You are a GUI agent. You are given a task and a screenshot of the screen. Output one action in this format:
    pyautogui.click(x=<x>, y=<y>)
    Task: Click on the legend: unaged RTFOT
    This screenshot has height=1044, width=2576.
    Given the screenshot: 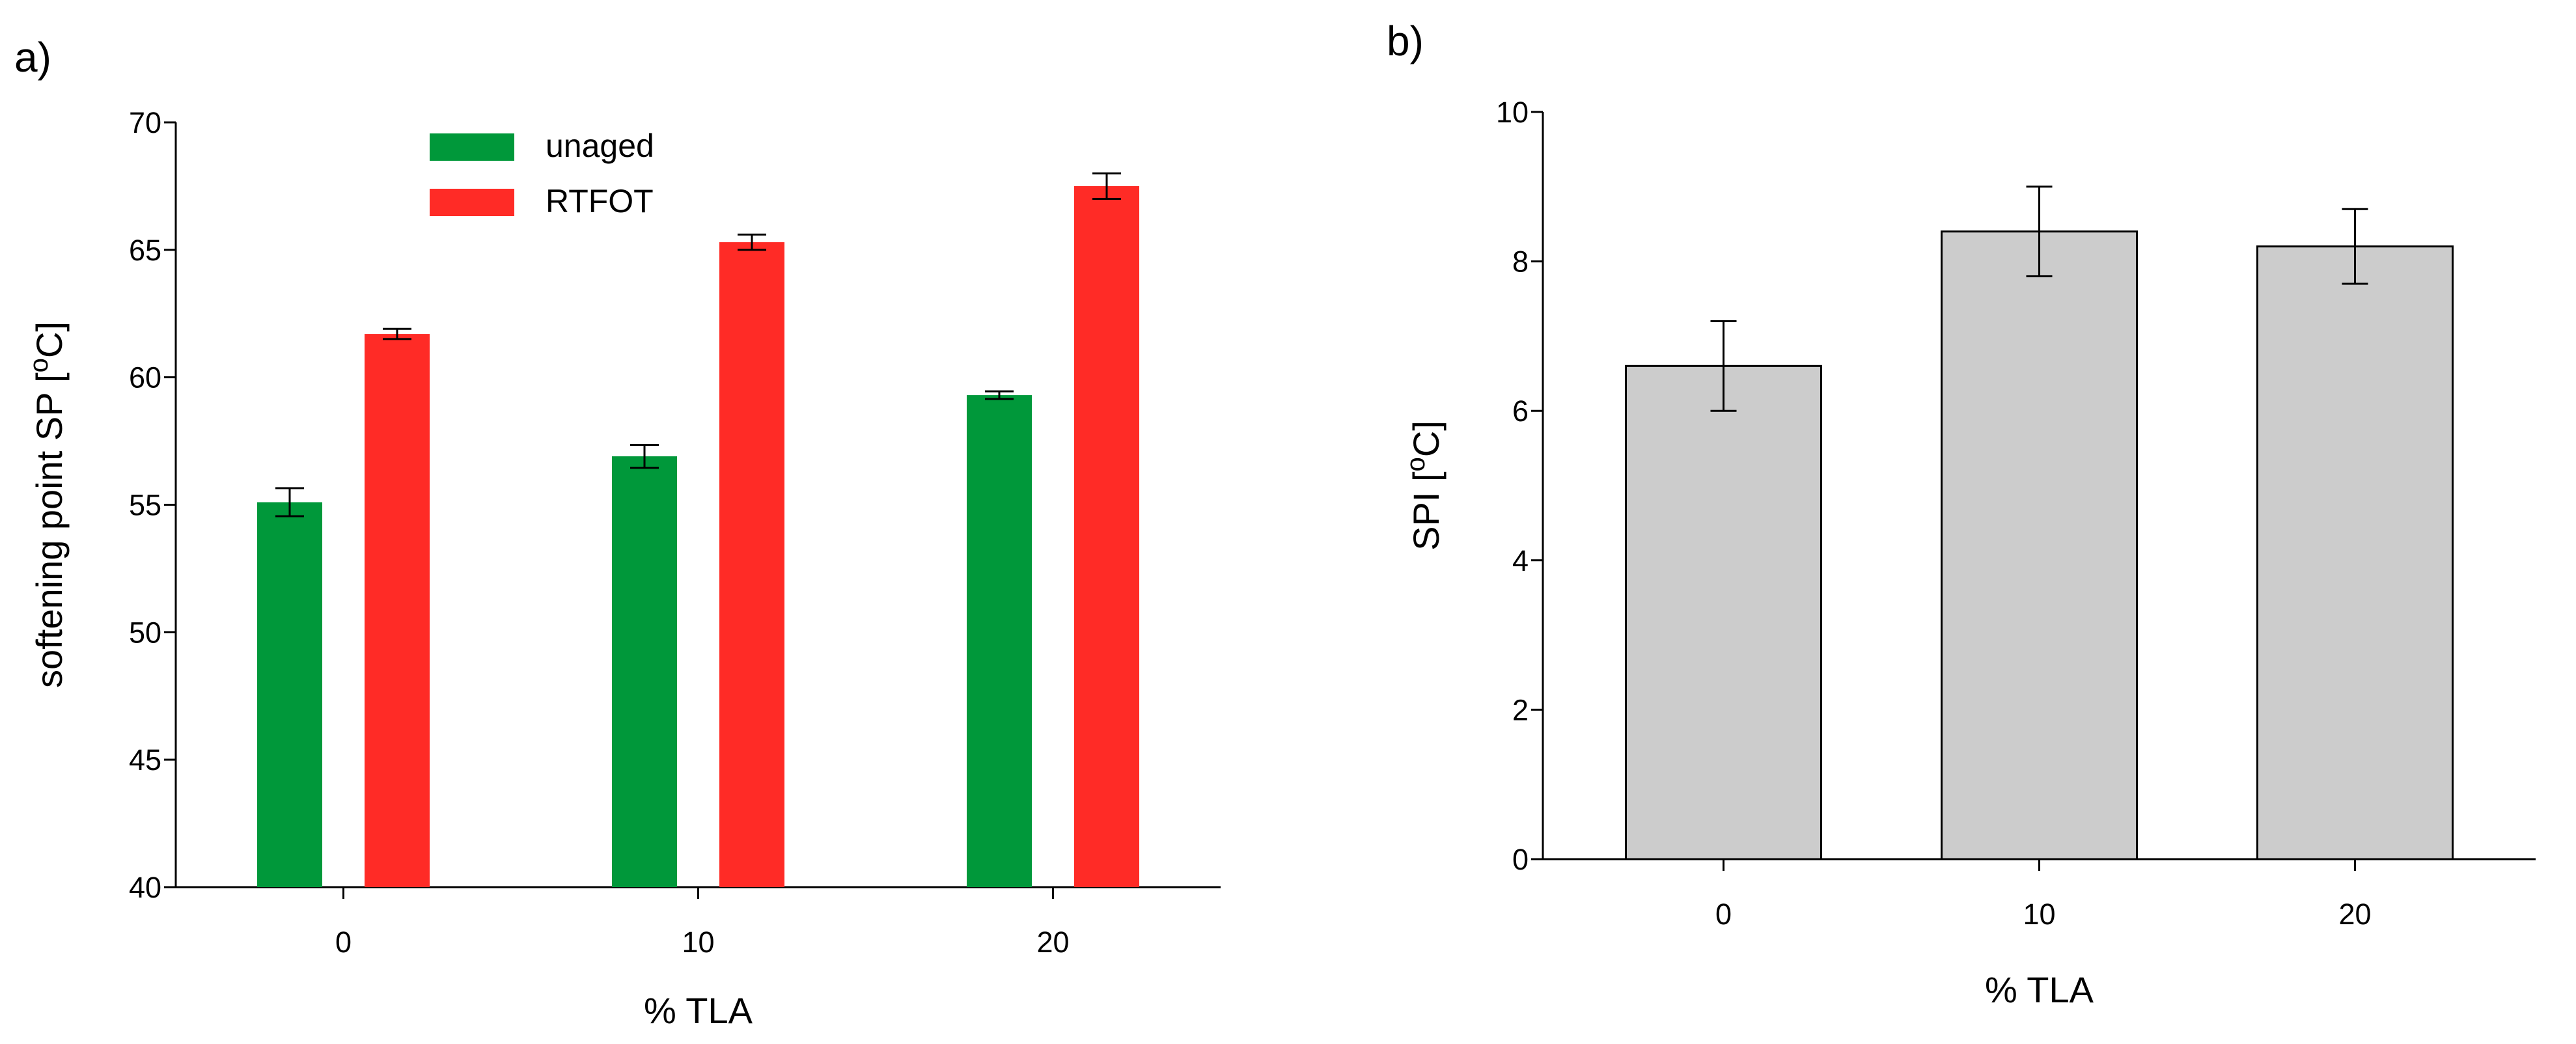 What is the action you would take?
    pyautogui.click(x=542, y=174)
    